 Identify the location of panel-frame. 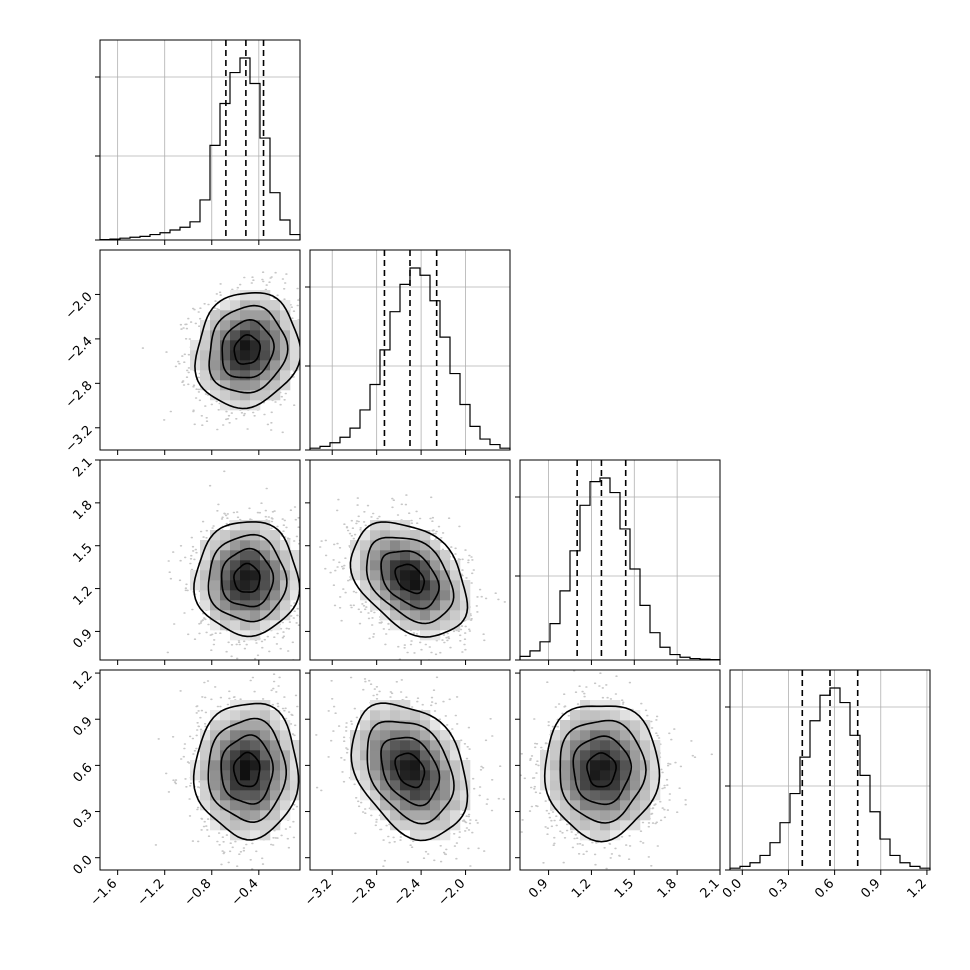
(620, 770).